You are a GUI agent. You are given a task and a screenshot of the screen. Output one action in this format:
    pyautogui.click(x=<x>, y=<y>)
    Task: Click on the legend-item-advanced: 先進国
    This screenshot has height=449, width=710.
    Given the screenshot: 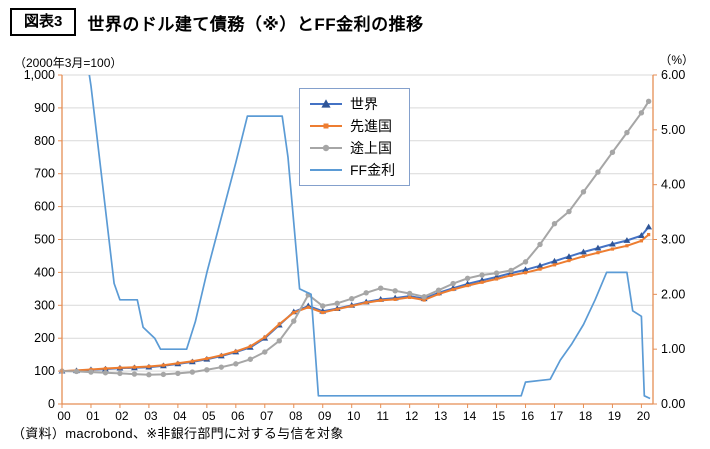 What is the action you would take?
    pyautogui.click(x=352, y=126)
    